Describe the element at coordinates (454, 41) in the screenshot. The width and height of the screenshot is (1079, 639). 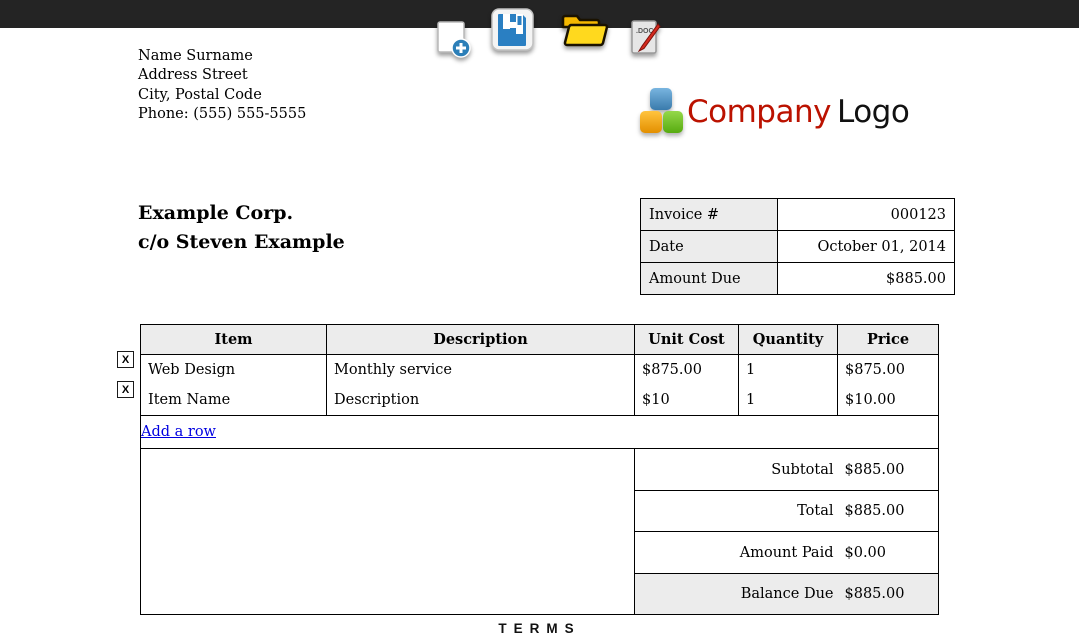
I see `new-document-icon` at that location.